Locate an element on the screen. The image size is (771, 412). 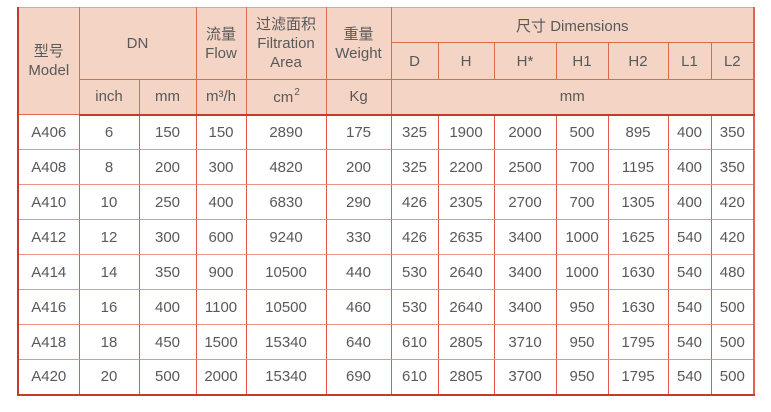
cell-inch: 8 is located at coordinates (109, 167).